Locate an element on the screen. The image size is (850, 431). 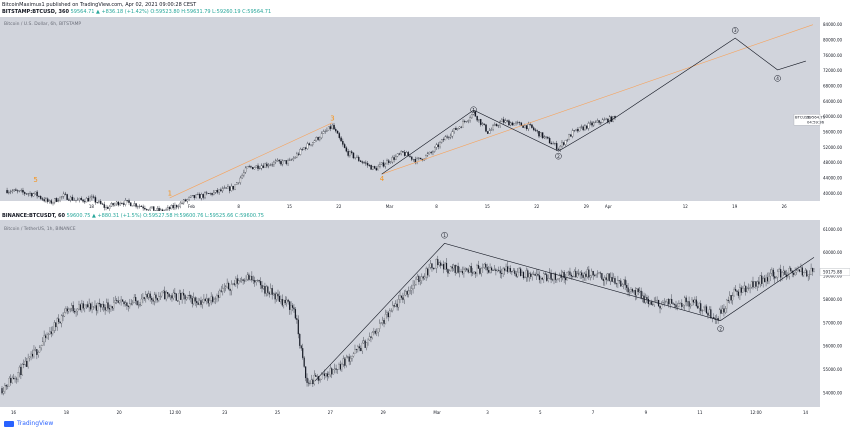
y-tick-label: 60000.00 is located at coordinates (833, 252).